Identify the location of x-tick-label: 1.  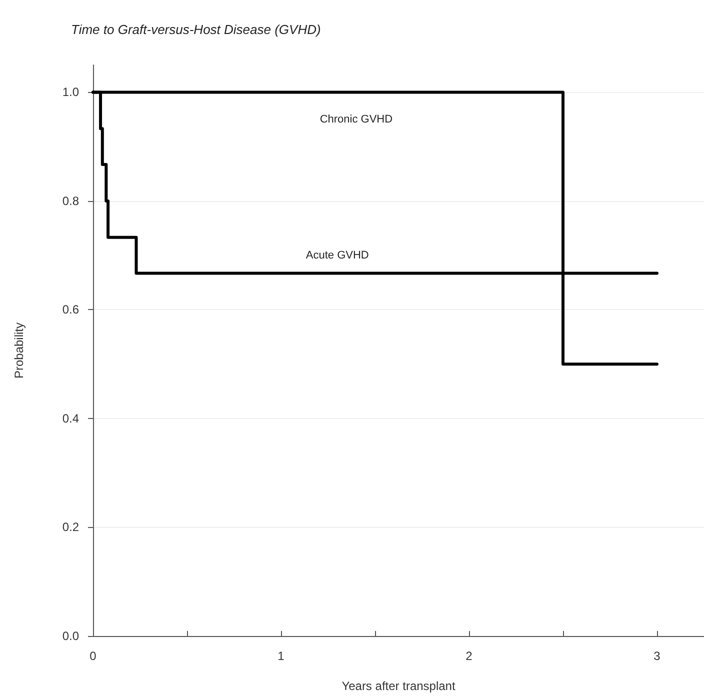
(281, 656).